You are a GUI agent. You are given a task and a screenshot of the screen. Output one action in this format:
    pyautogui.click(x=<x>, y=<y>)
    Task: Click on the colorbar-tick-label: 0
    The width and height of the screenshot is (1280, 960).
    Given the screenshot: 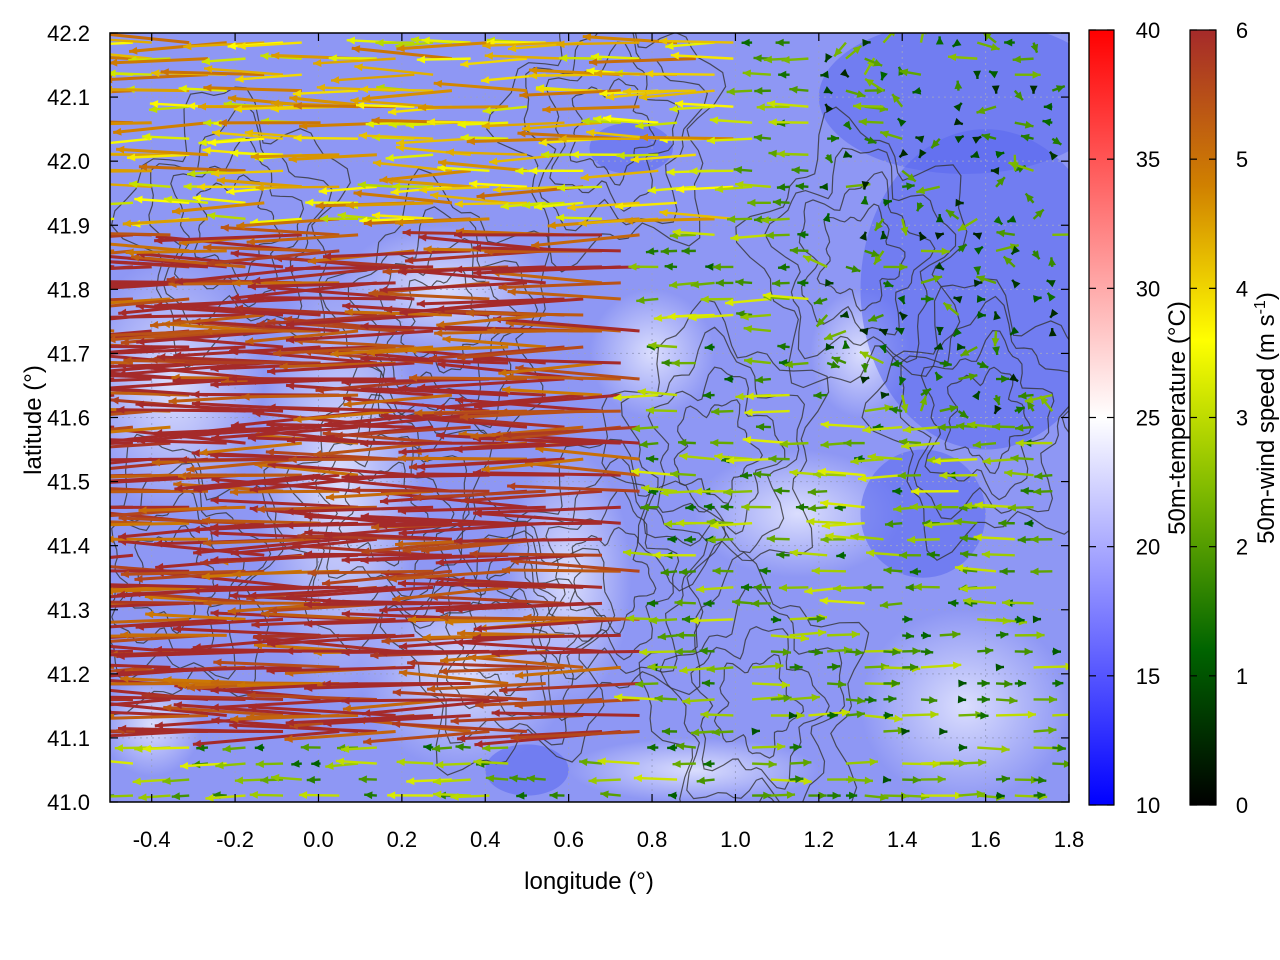 What is the action you would take?
    pyautogui.click(x=1242, y=805)
    